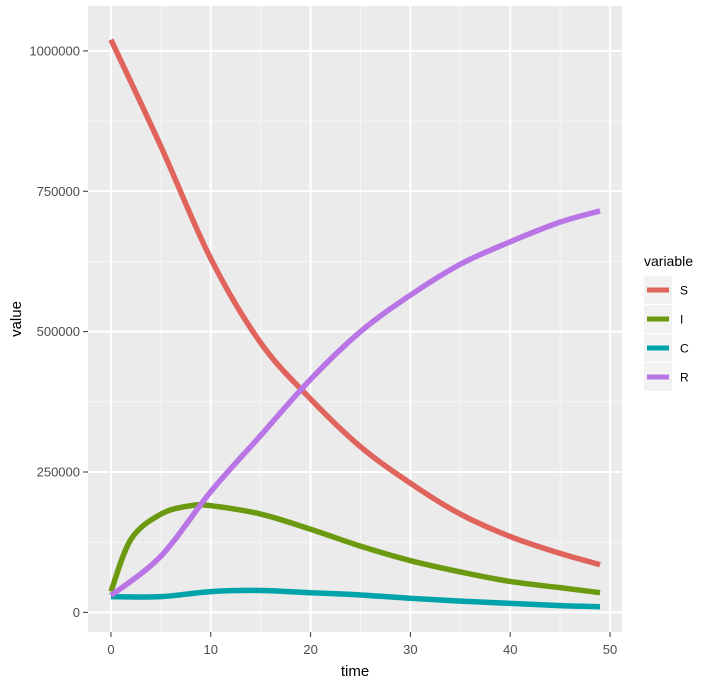 Image resolution: width=708 pixels, height=679 pixels. Describe the element at coordinates (410, 649) in the screenshot. I see `x-tick-label: 30` at that location.